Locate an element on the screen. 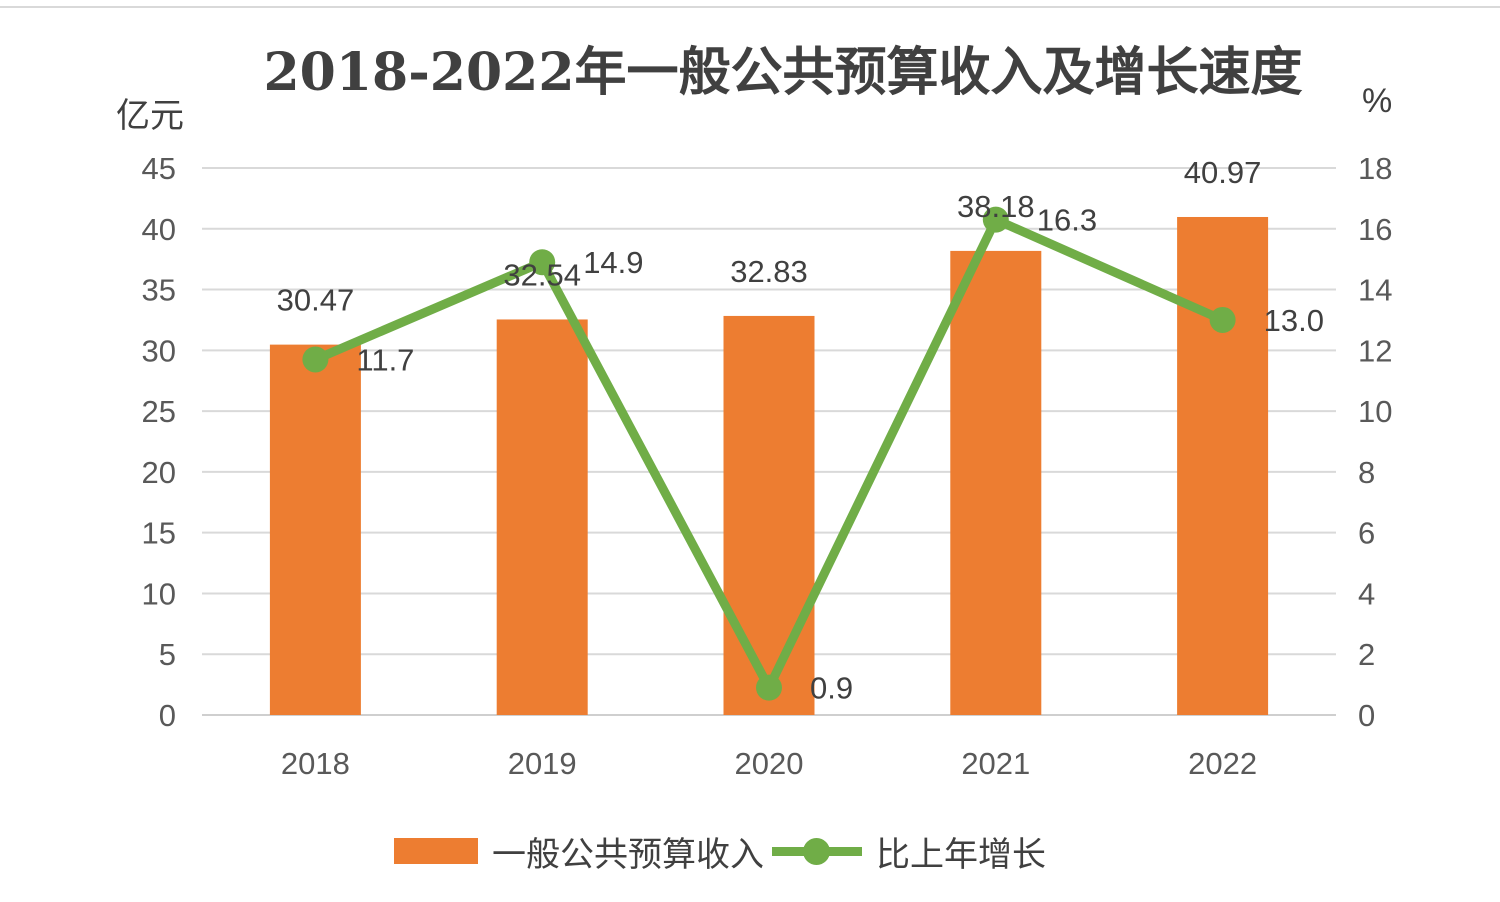 The image size is (1500, 902). legend: 一般公共预算收入 比上年增长 is located at coordinates (720, 851).